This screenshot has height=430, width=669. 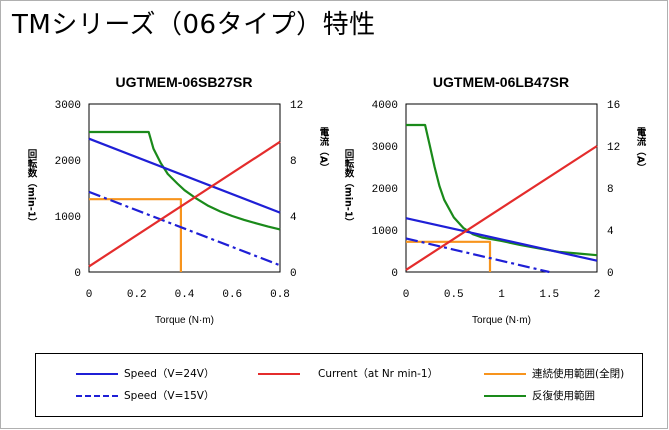 I want to click on x-tick-label: 1, so click(x=501, y=295).